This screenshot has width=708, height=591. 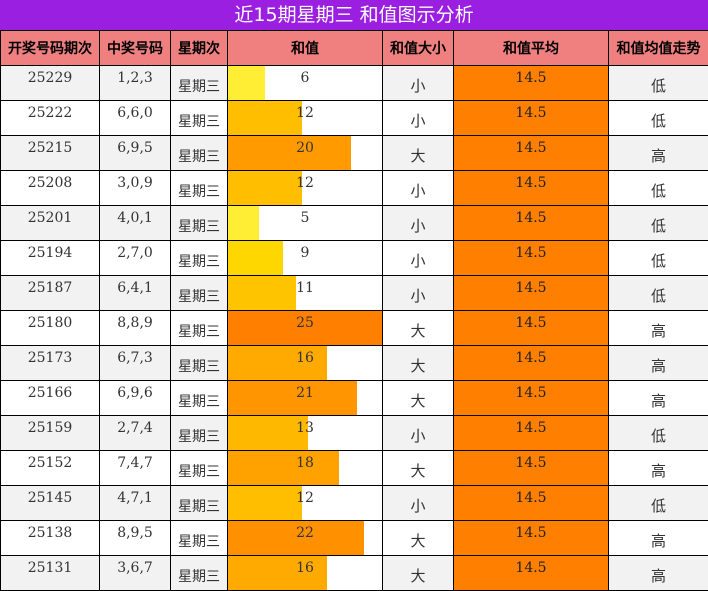 I want to click on numbers-cell: 4,0,1, so click(x=135, y=223).